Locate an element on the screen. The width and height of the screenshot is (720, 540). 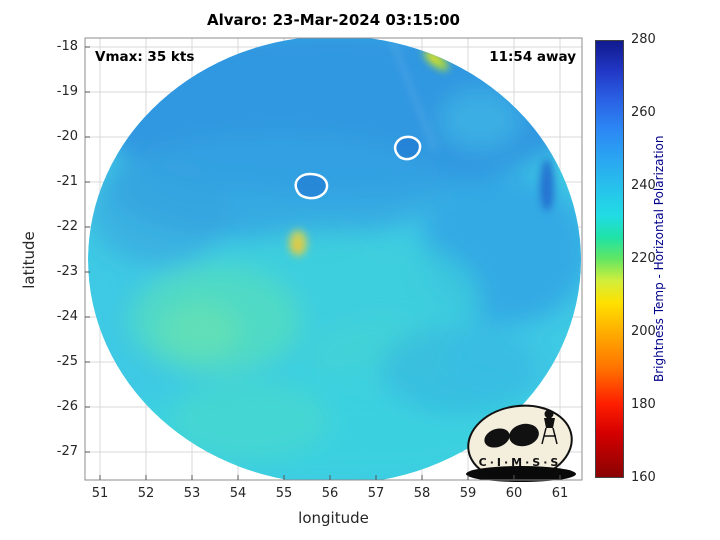
x-tick-label: 59 is located at coordinates (468, 493).